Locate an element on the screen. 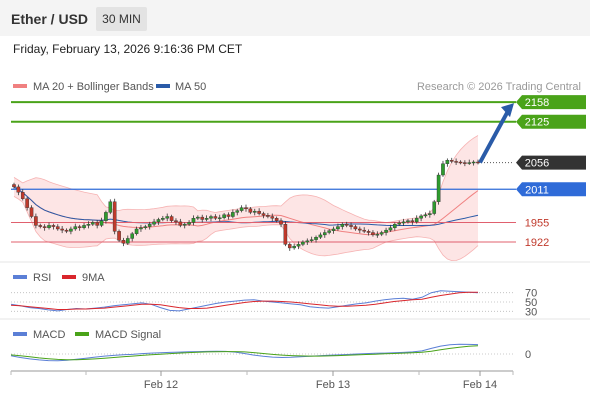 The height and width of the screenshot is (400, 590). rsi-level-label: 70 is located at coordinates (531, 294).